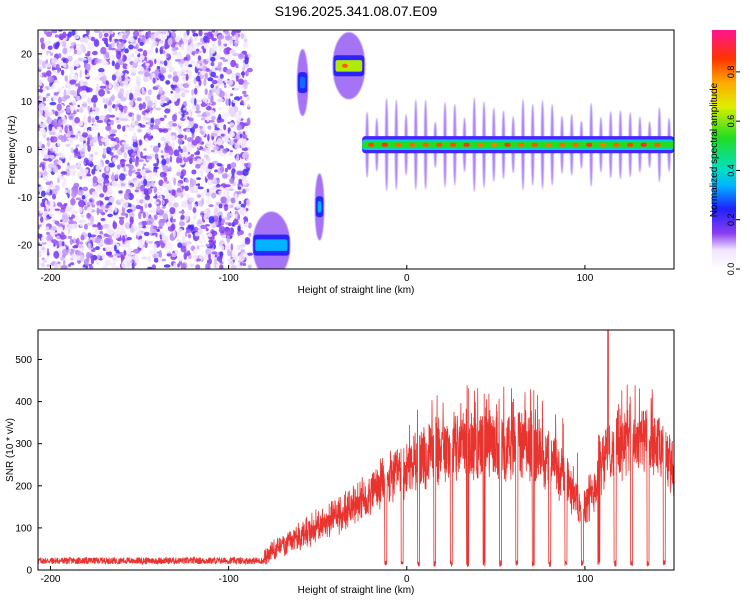 The width and height of the screenshot is (750, 600). I want to click on spectrogram-x-axis-label: Height of straight line (km), so click(356, 290).